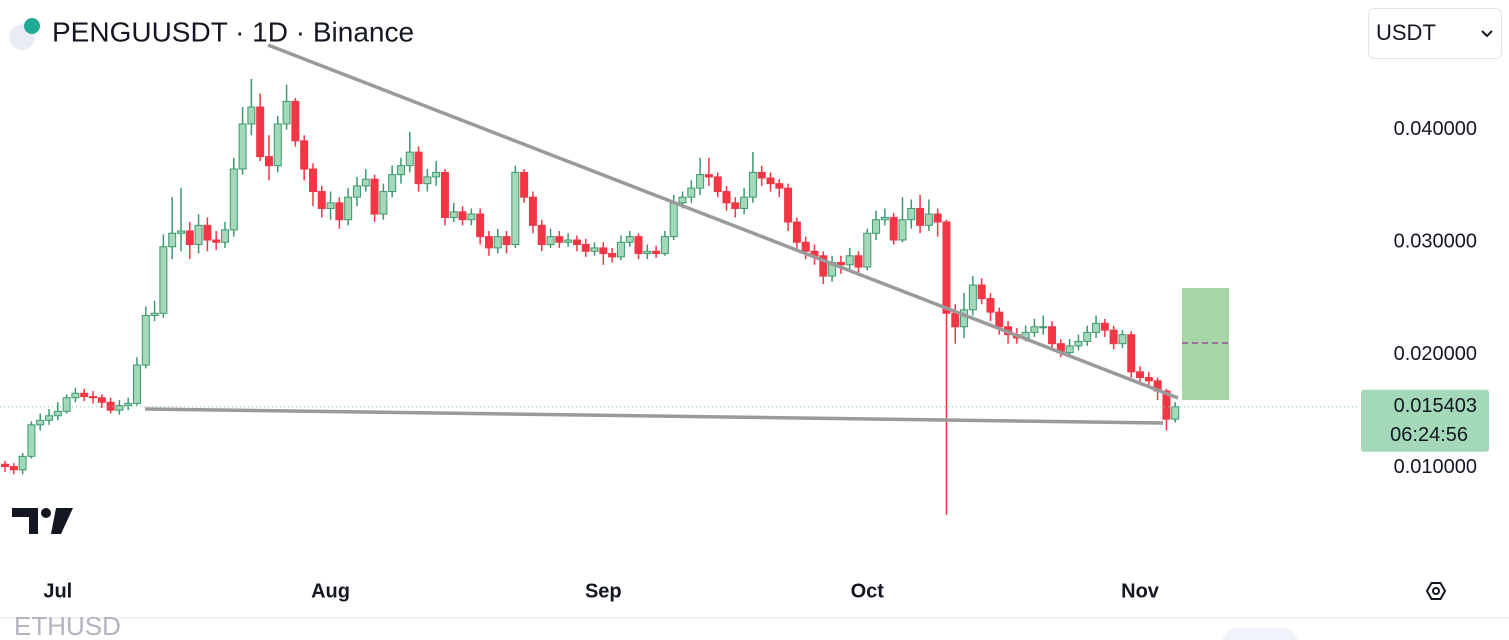 Image resolution: width=1509 pixels, height=640 pixels. I want to click on tv-logo, so click(42, 521).